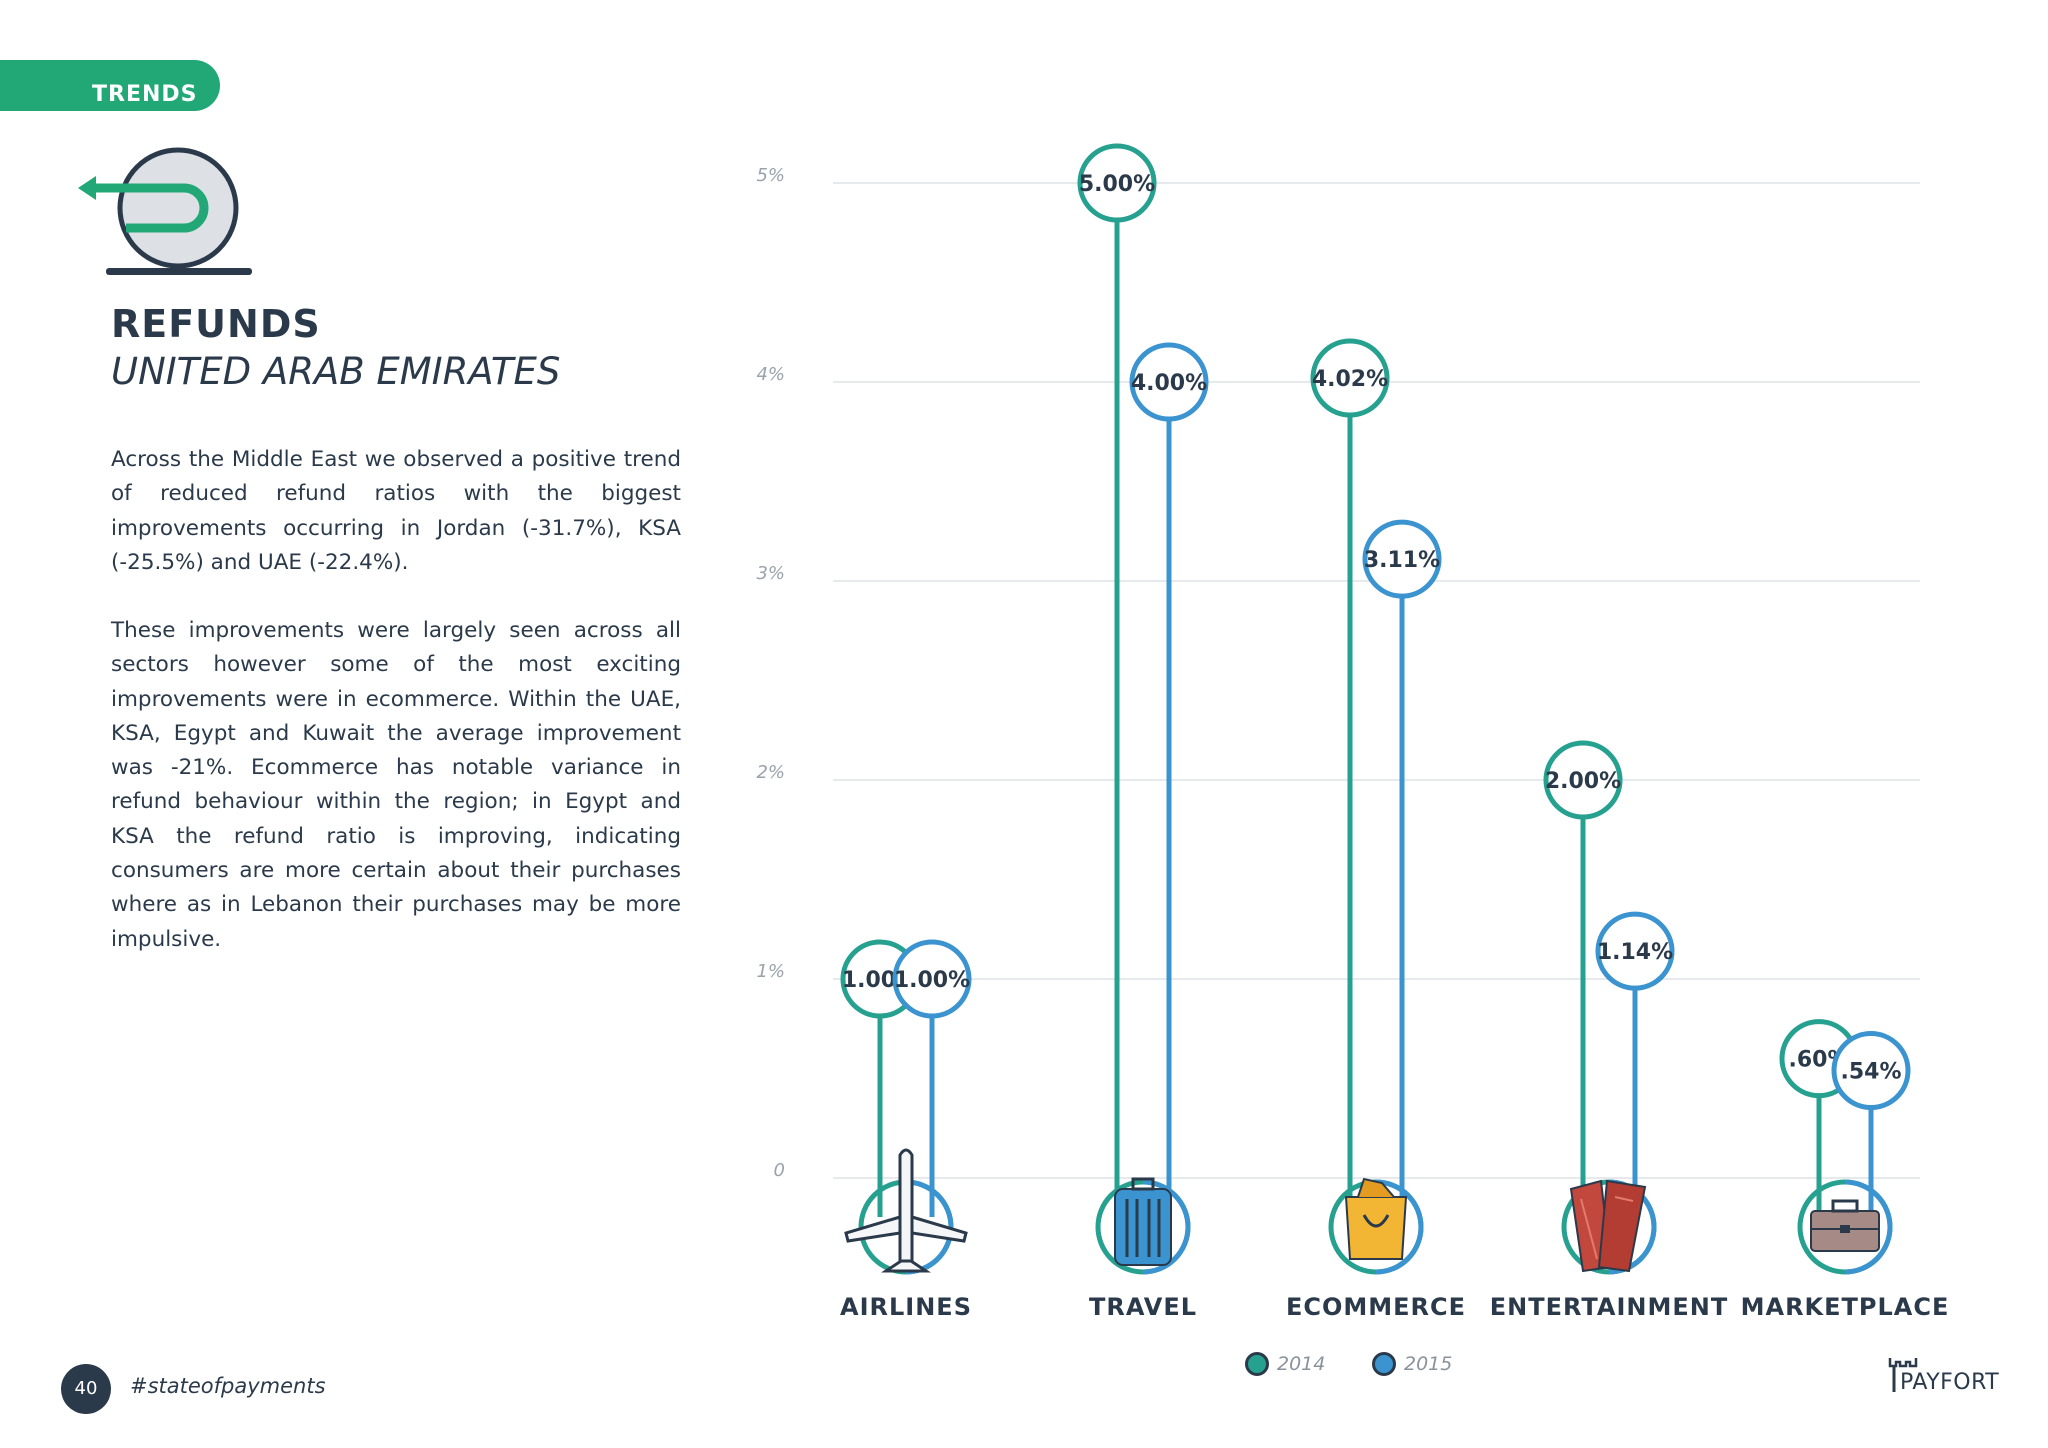  I want to click on luggage-icon, so click(1143, 1221).